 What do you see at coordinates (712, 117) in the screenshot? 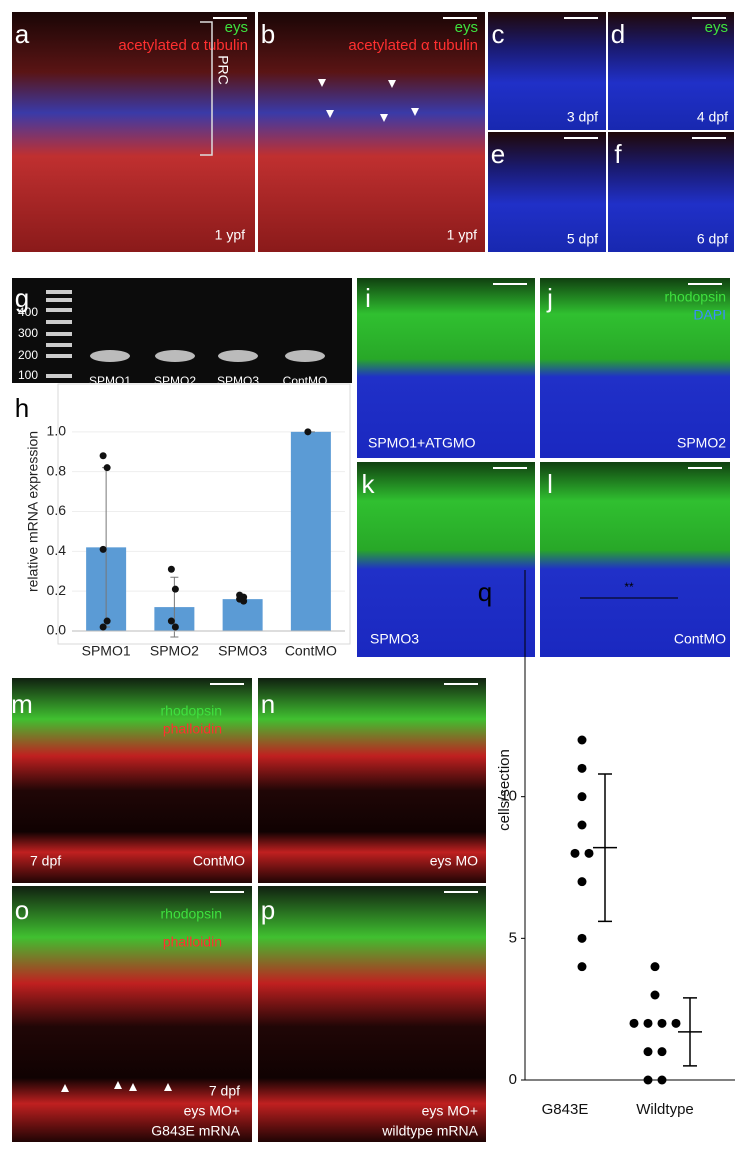
I see `panel-label: 4 dpf` at bounding box center [712, 117].